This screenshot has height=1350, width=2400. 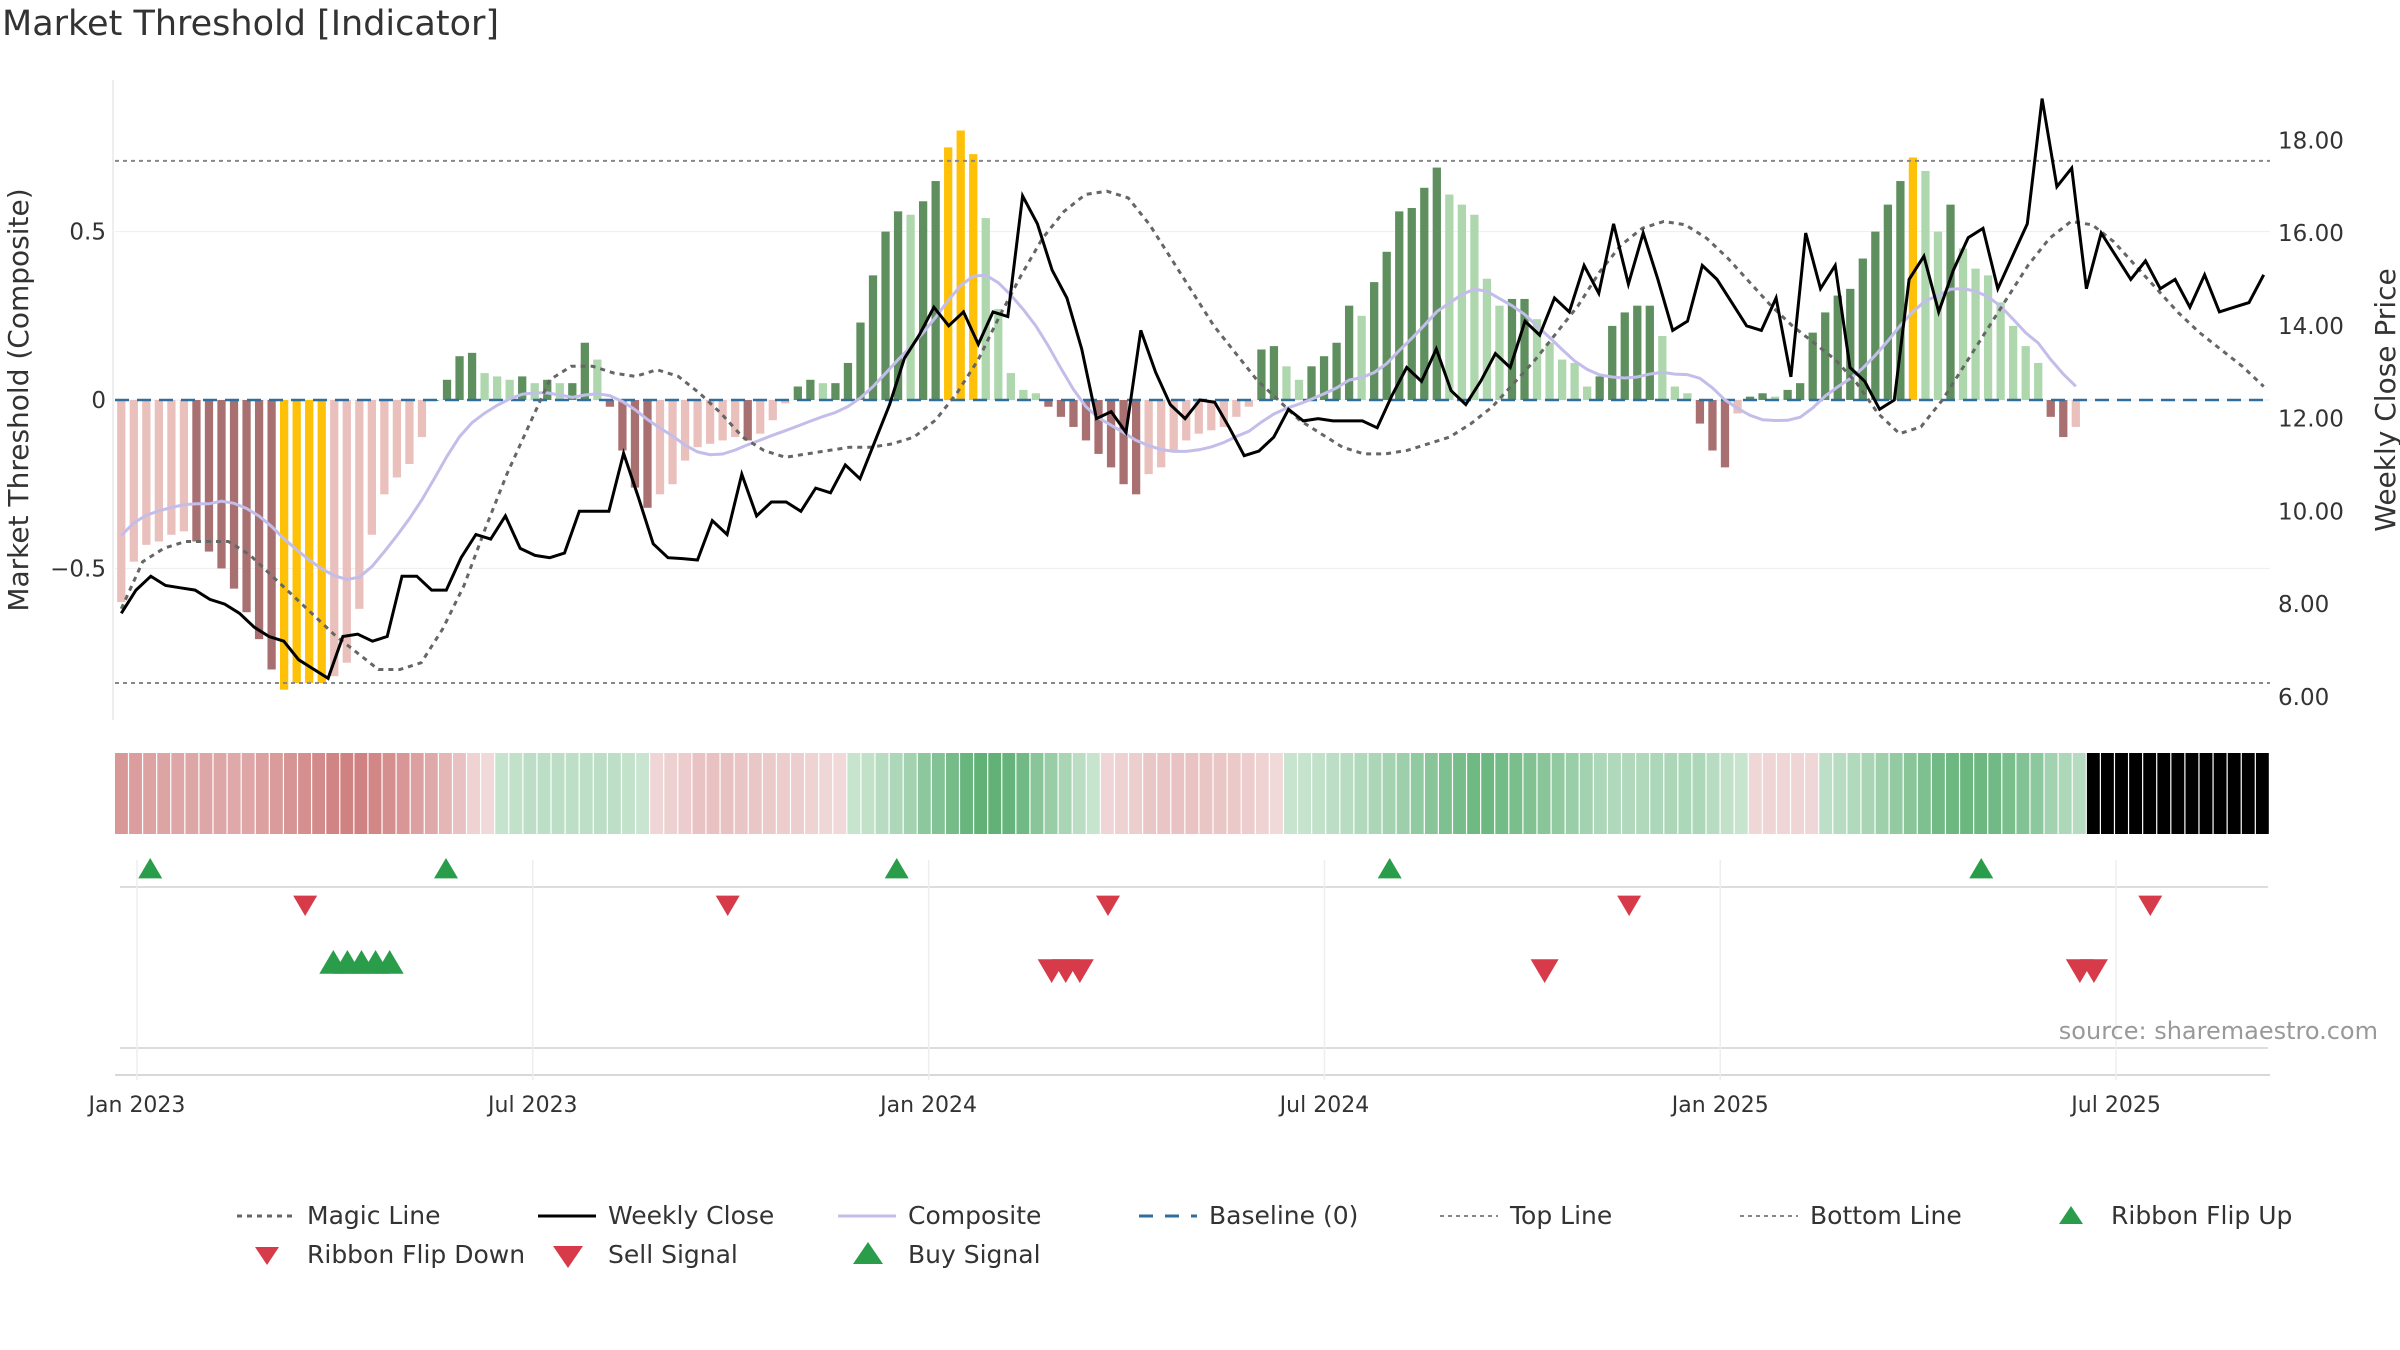 What do you see at coordinates (18, 399) in the screenshot?
I see `left-axis-label: Market Threshold (Composite)` at bounding box center [18, 399].